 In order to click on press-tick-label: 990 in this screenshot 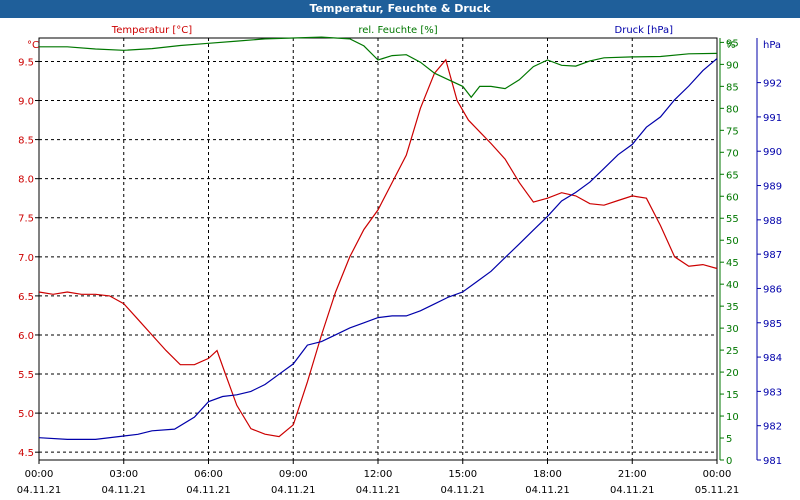, I will do `click(772, 152)`.